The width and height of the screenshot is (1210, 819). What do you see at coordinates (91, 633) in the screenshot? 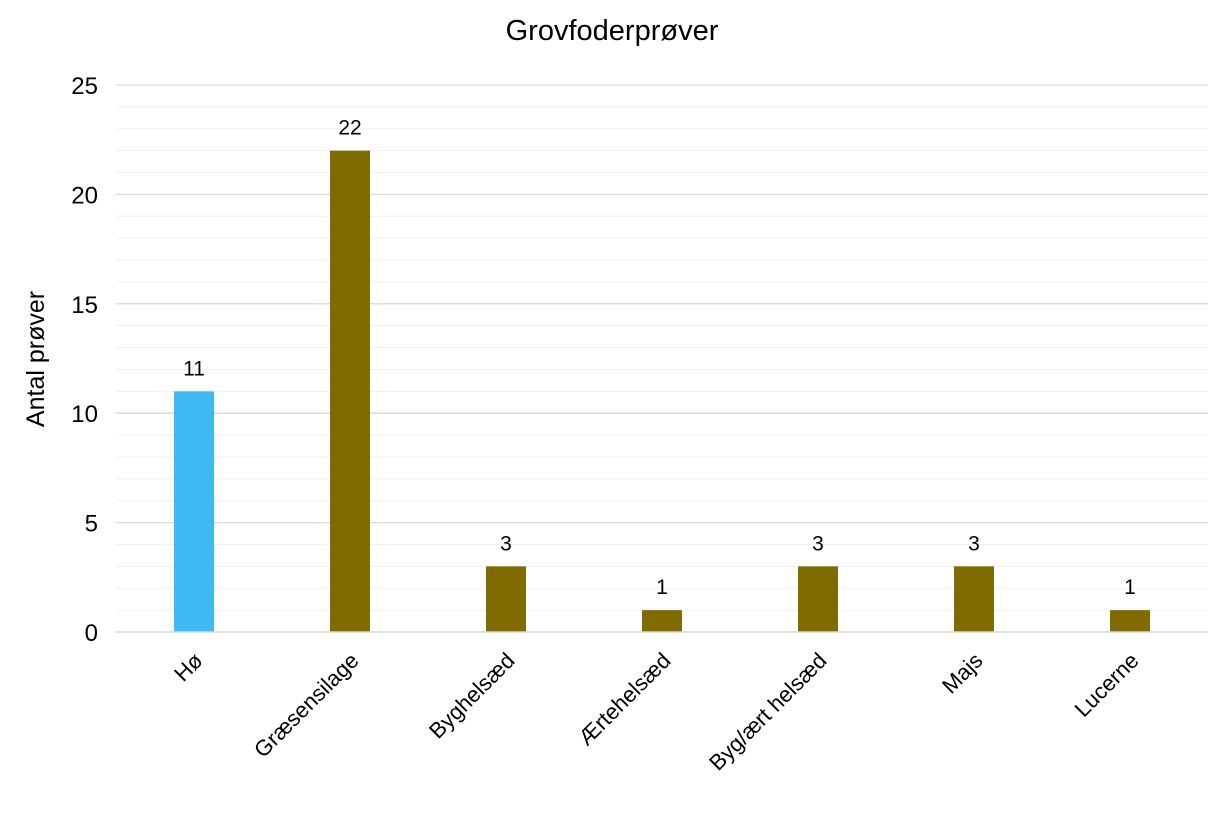
I see `y-tick-label: 0` at bounding box center [91, 633].